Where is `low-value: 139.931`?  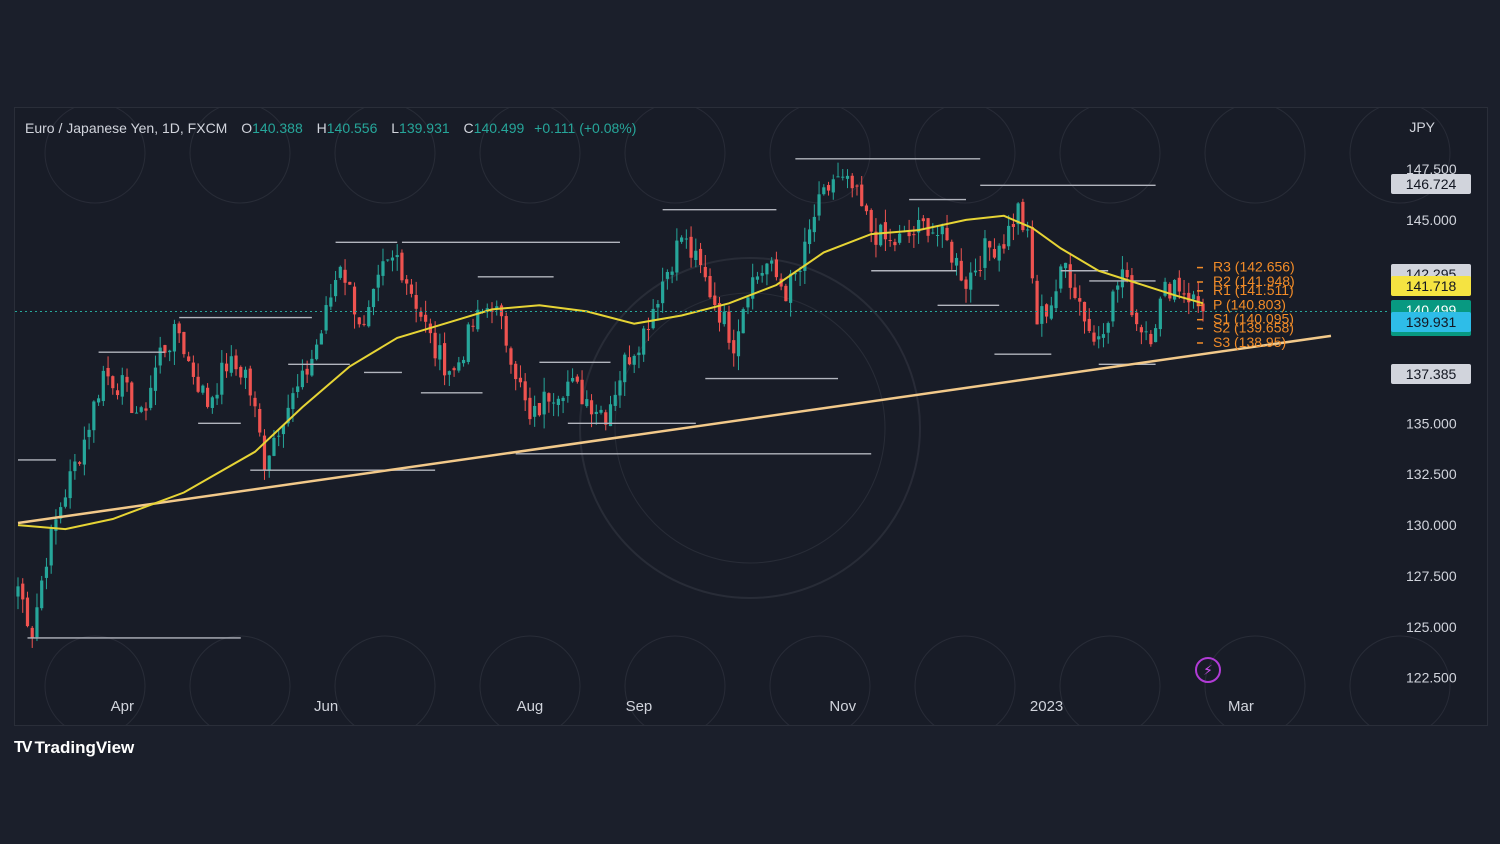
low-value: 139.931 is located at coordinates (424, 128).